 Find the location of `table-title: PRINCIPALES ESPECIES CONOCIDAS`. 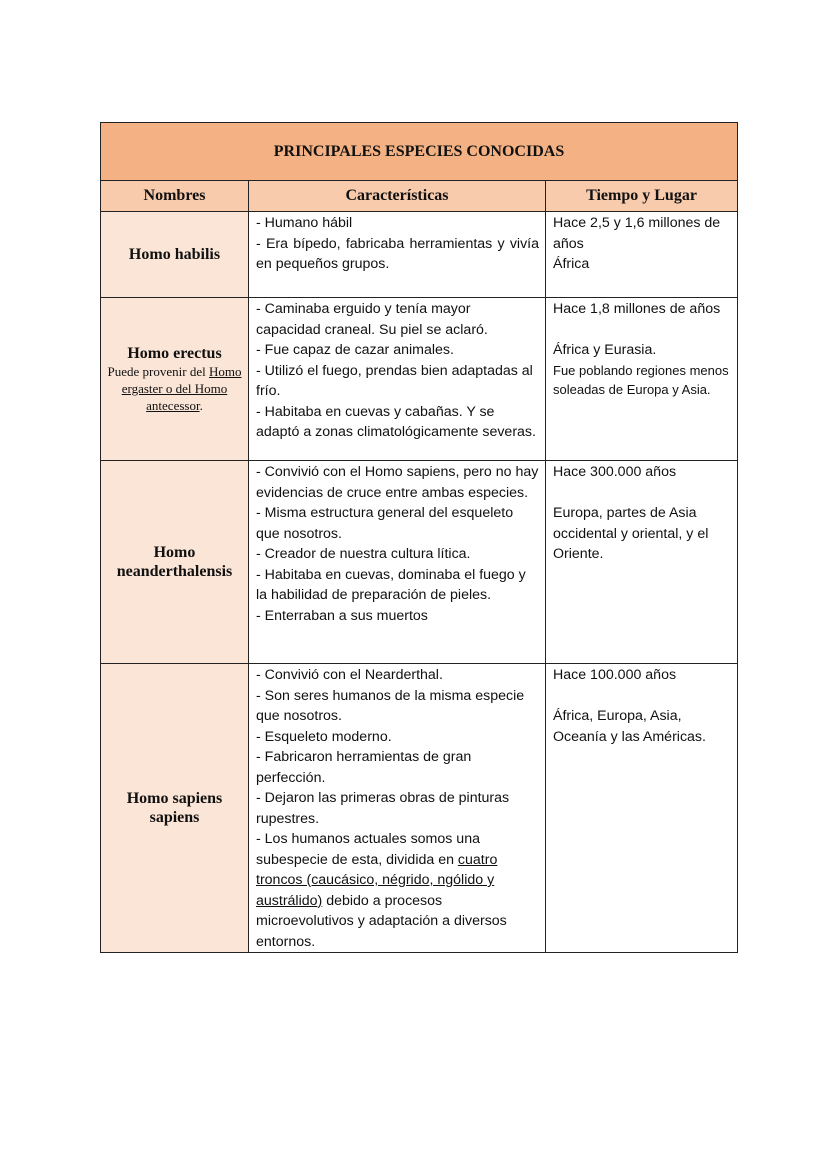

table-title: PRINCIPALES ESPECIES CONOCIDAS is located at coordinates (419, 151).